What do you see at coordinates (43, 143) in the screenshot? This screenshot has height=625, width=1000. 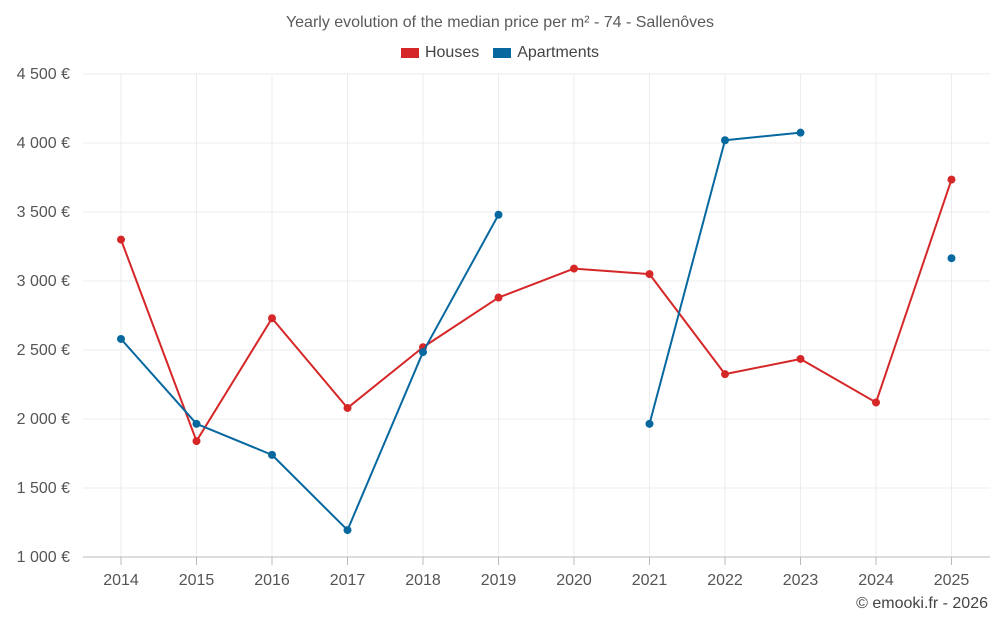 I see `y-tick-label-4000: 4 000 €` at bounding box center [43, 143].